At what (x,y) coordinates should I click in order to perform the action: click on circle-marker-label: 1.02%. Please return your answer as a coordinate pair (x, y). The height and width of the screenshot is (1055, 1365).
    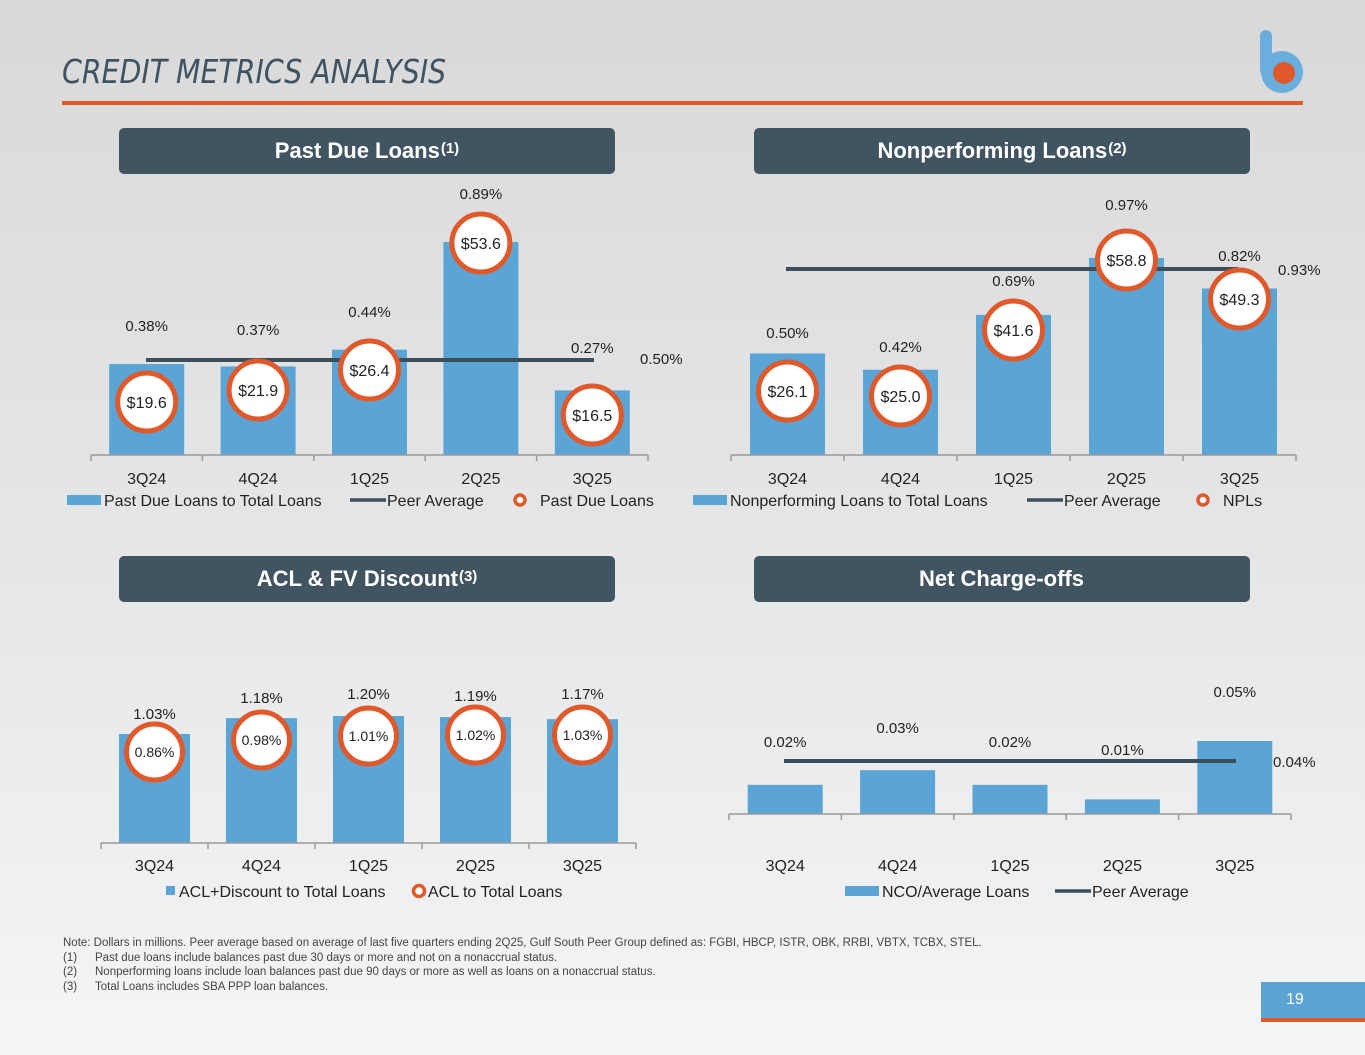
    Looking at the image, I should click on (476, 735).